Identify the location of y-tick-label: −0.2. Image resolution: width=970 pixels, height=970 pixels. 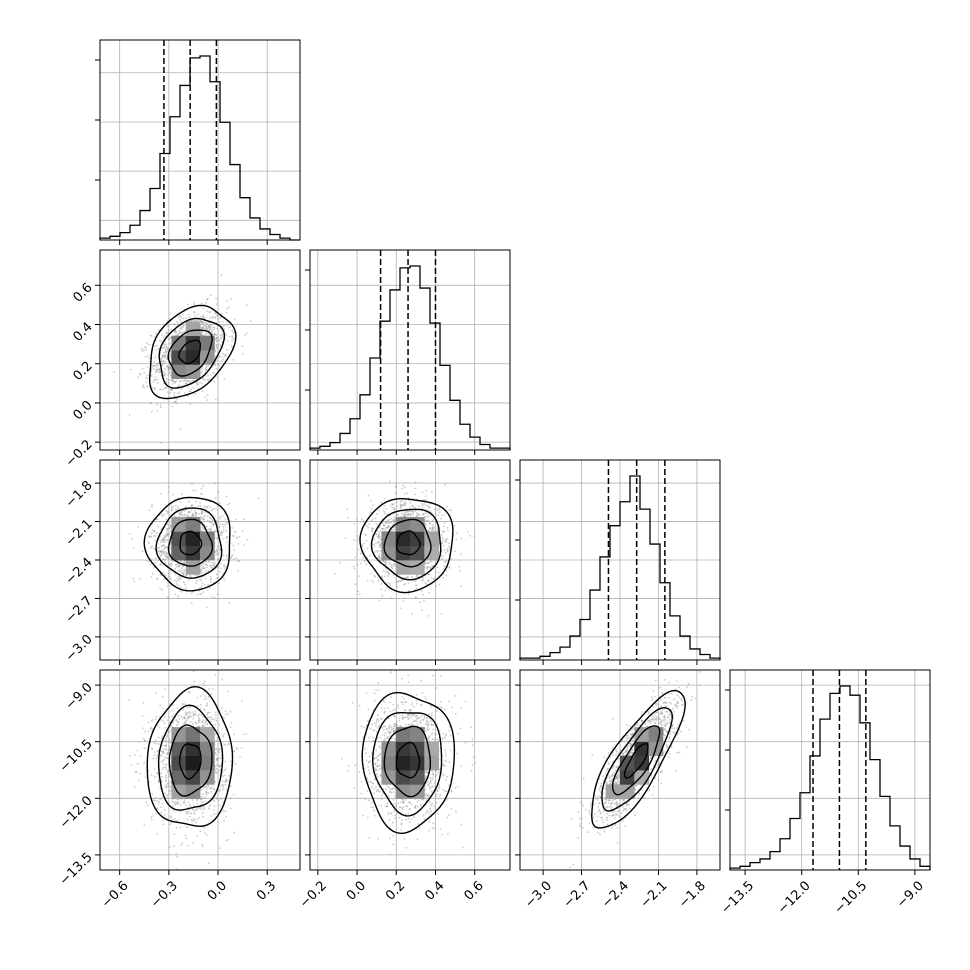
(79, 453).